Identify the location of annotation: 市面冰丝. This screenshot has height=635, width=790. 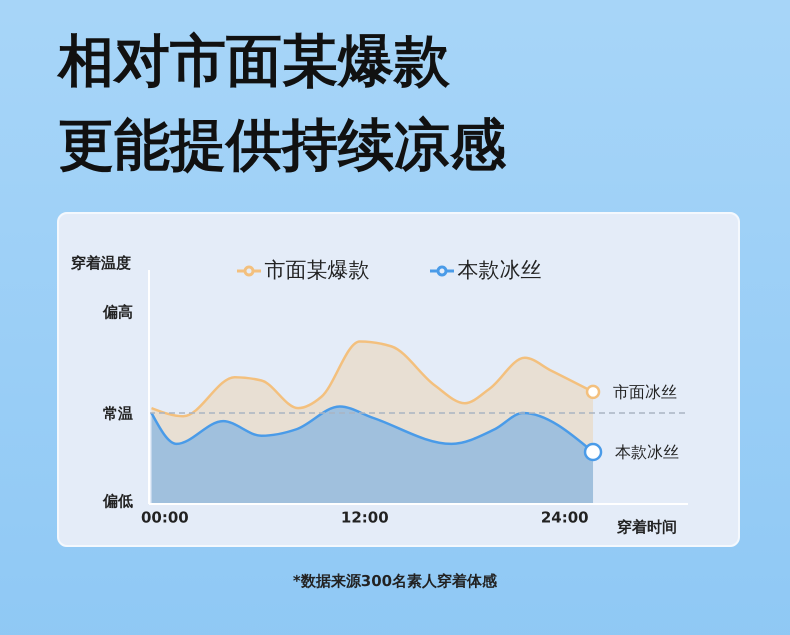
(645, 392).